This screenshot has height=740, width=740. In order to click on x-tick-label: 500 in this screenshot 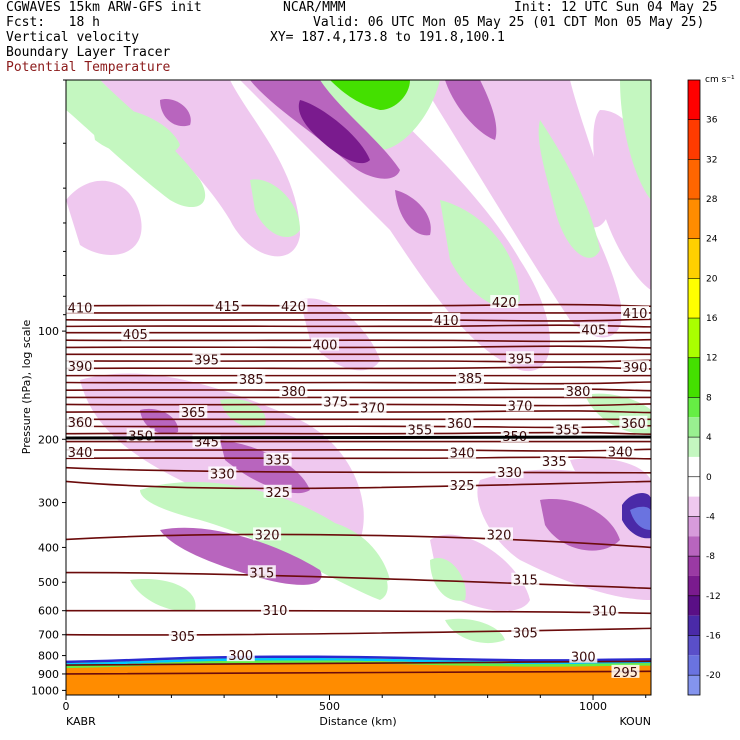, I will do `click(329, 706)`.